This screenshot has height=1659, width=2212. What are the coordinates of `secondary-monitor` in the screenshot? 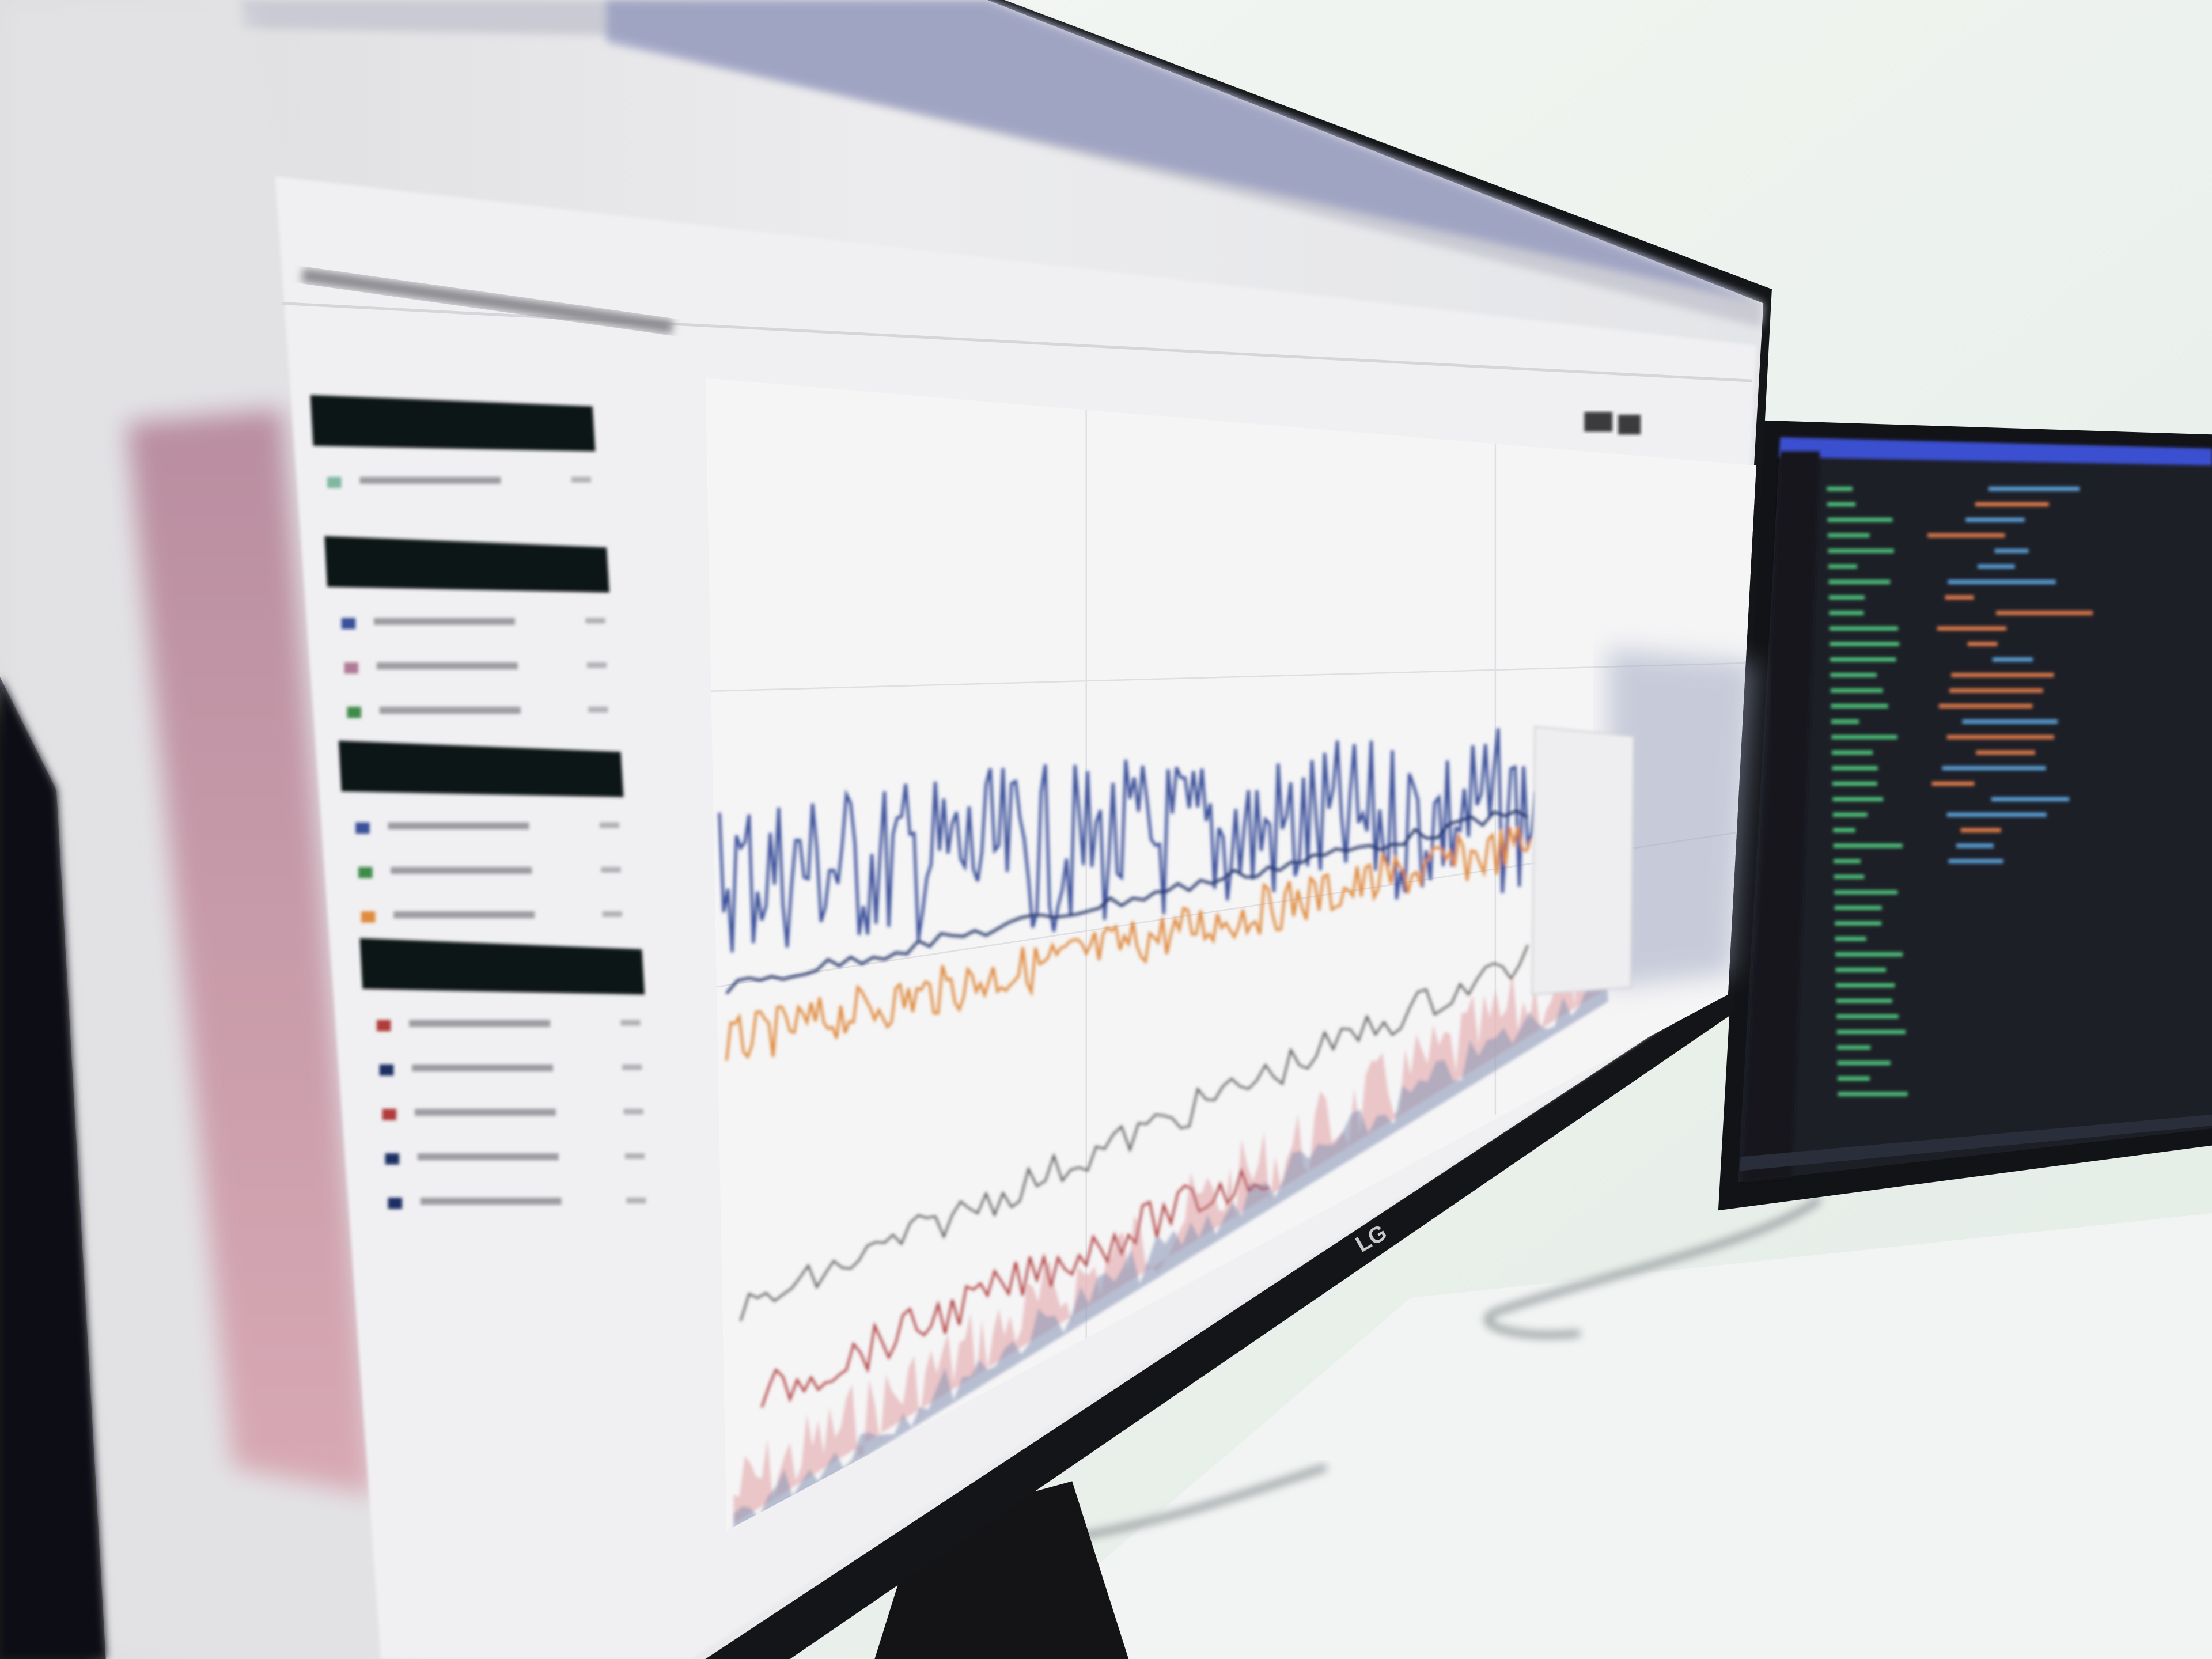 It's located at (1965, 815).